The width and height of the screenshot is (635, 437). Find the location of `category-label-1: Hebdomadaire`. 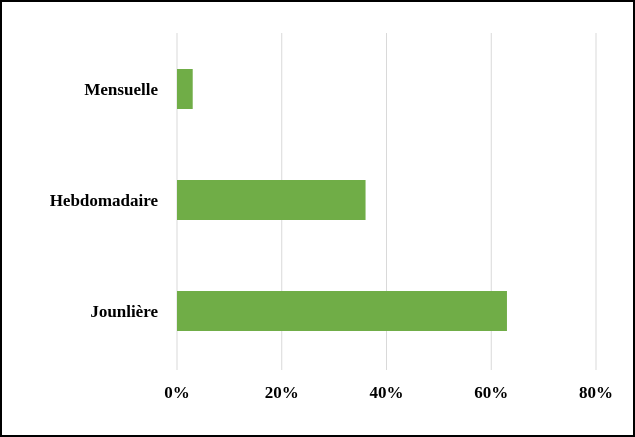

category-label-1: Hebdomadaire is located at coordinates (104, 200).